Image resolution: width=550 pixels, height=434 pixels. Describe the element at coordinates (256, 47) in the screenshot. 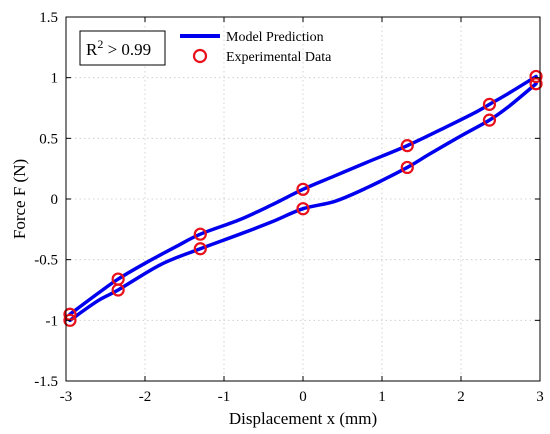

I see `legend: Model Prediction Experimental Data` at that location.